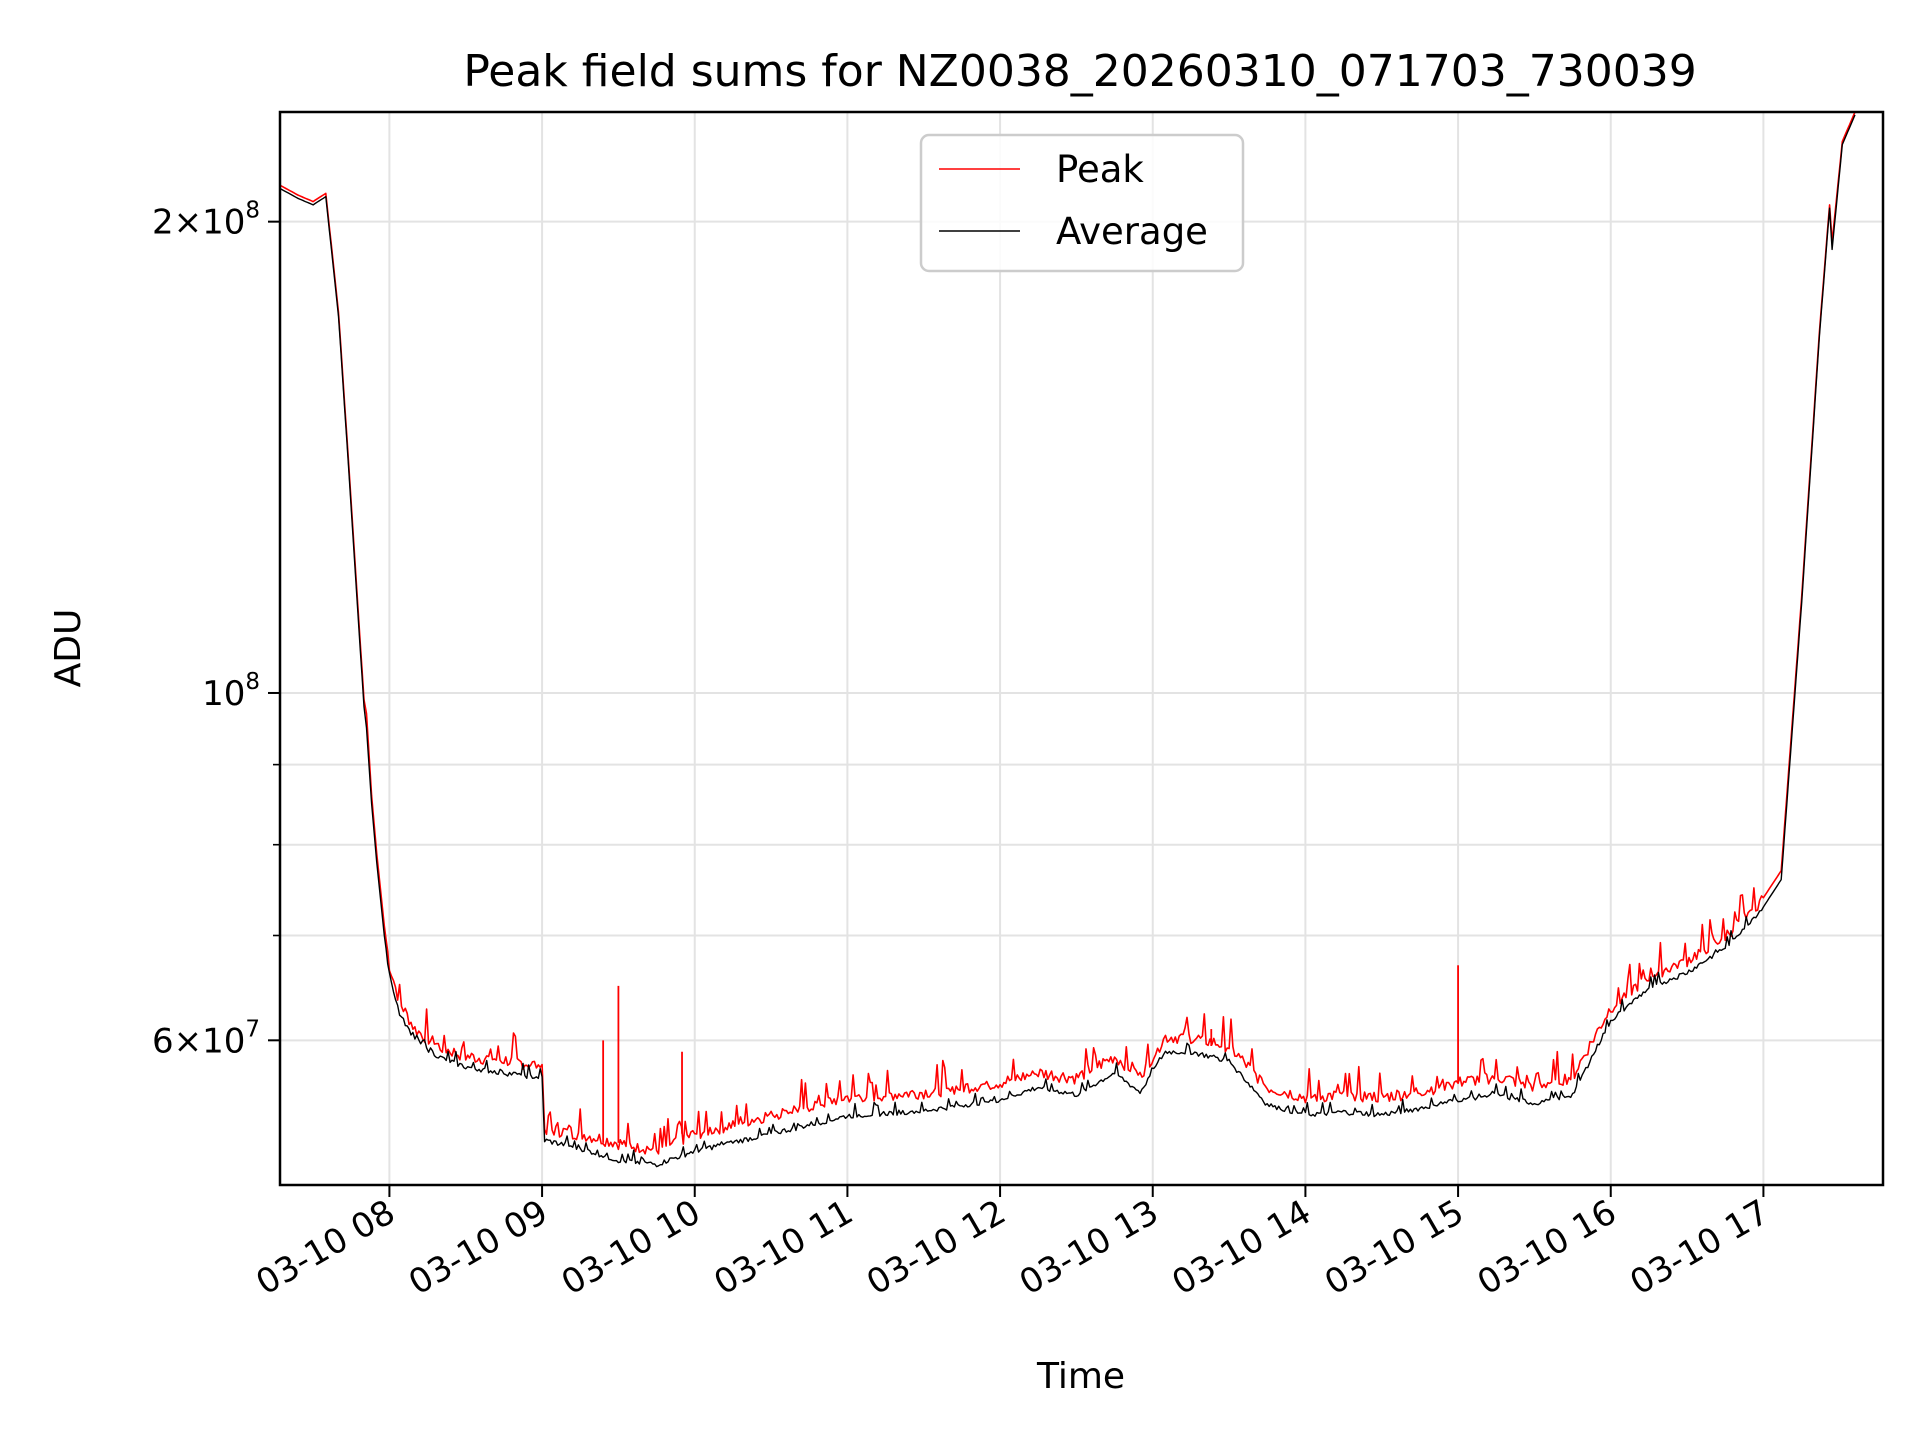 This screenshot has width=1920, height=1440. What do you see at coordinates (1080, 1376) in the screenshot?
I see `x-axis-label: Time` at bounding box center [1080, 1376].